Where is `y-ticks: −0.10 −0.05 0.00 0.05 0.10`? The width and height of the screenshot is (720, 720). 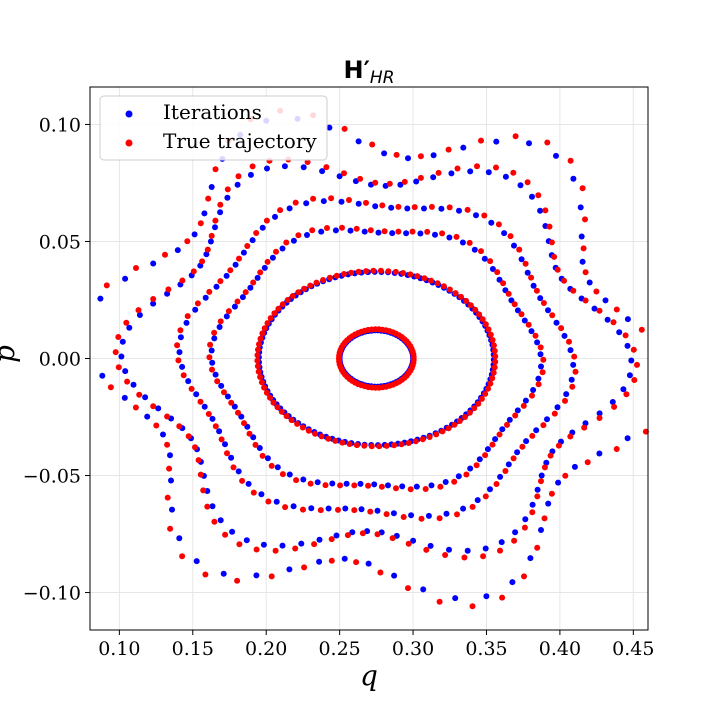 y-ticks: −0.10 −0.05 0.00 0.05 0.10 is located at coordinates (56, 359).